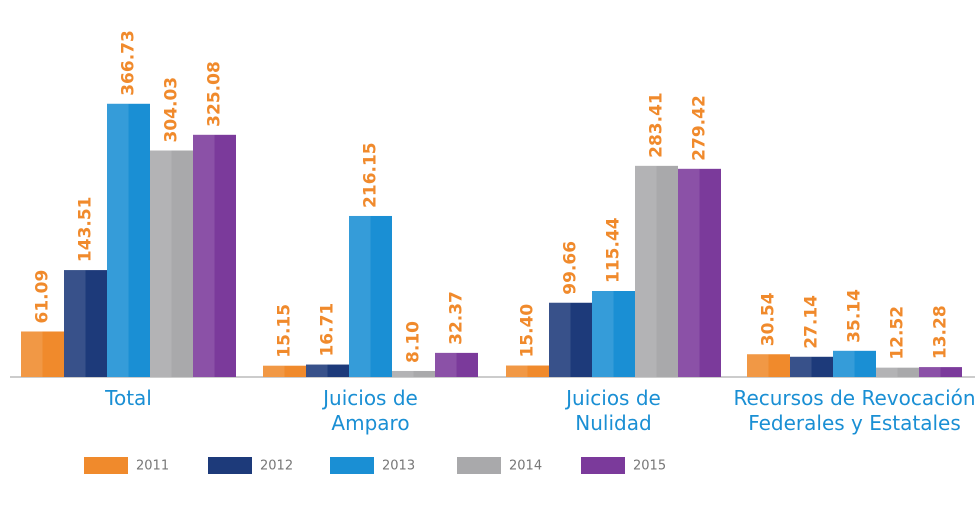  What do you see at coordinates (855, 316) in the screenshot?
I see `data-label: 35.14` at bounding box center [855, 316].